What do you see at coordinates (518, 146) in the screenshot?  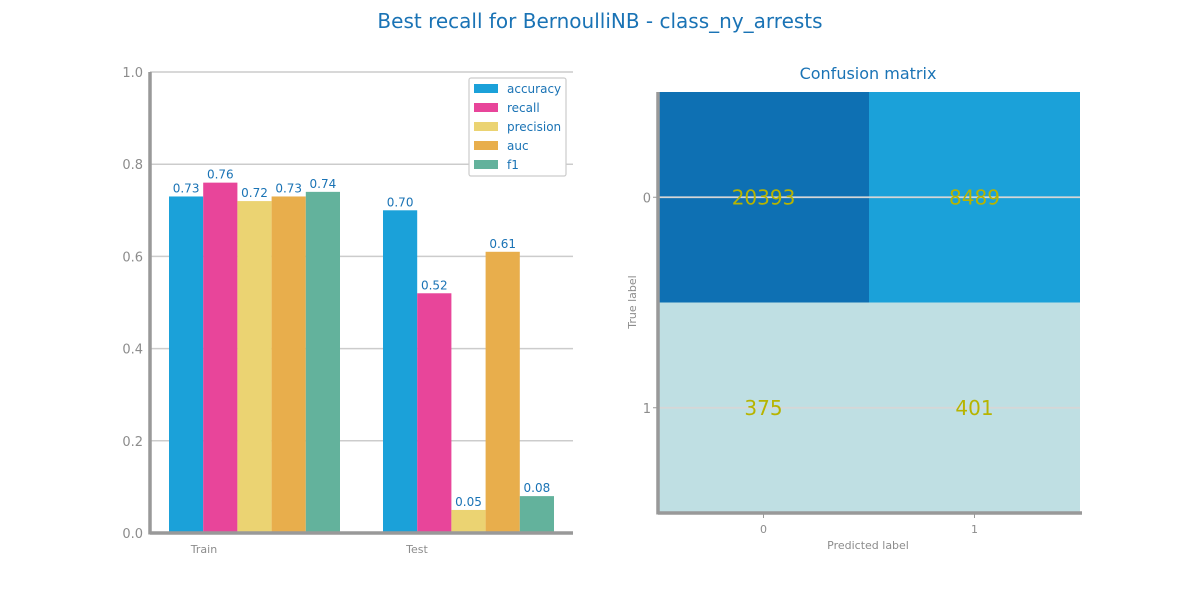 I see `legend-label-auc: auc` at bounding box center [518, 146].